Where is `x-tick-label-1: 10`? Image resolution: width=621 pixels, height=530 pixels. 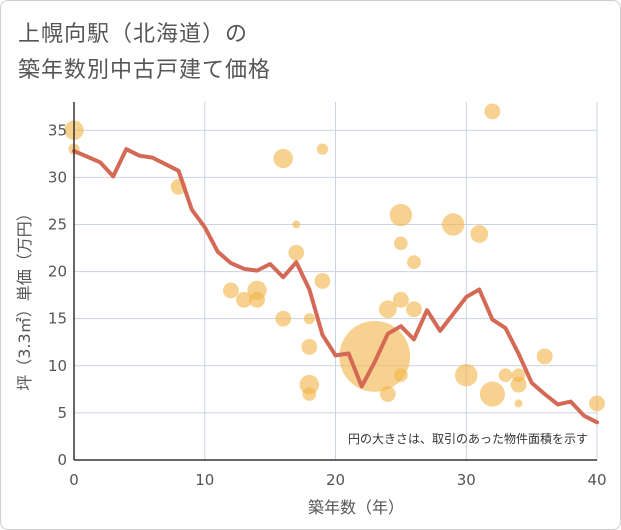
x-tick-label-1: 10 is located at coordinates (204, 480).